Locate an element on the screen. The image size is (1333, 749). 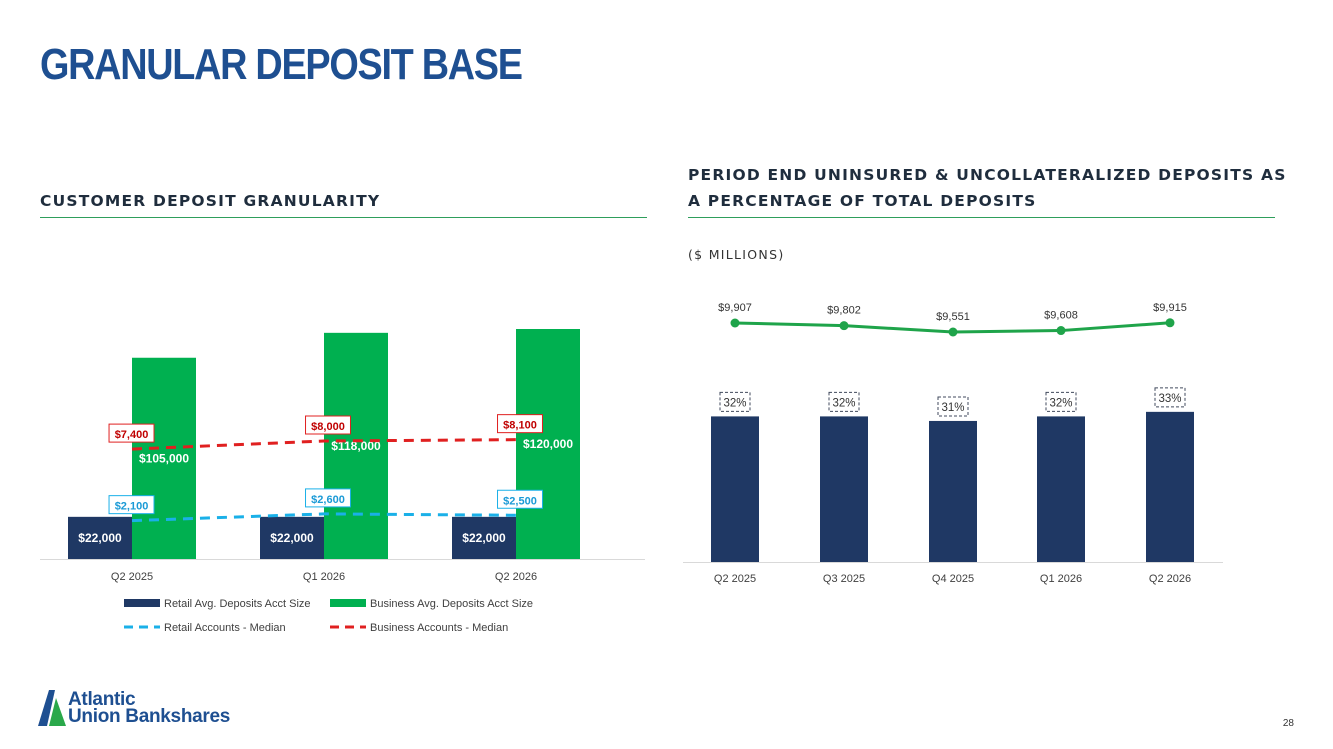
retail-median-label: $2,500 is located at coordinates (520, 501).